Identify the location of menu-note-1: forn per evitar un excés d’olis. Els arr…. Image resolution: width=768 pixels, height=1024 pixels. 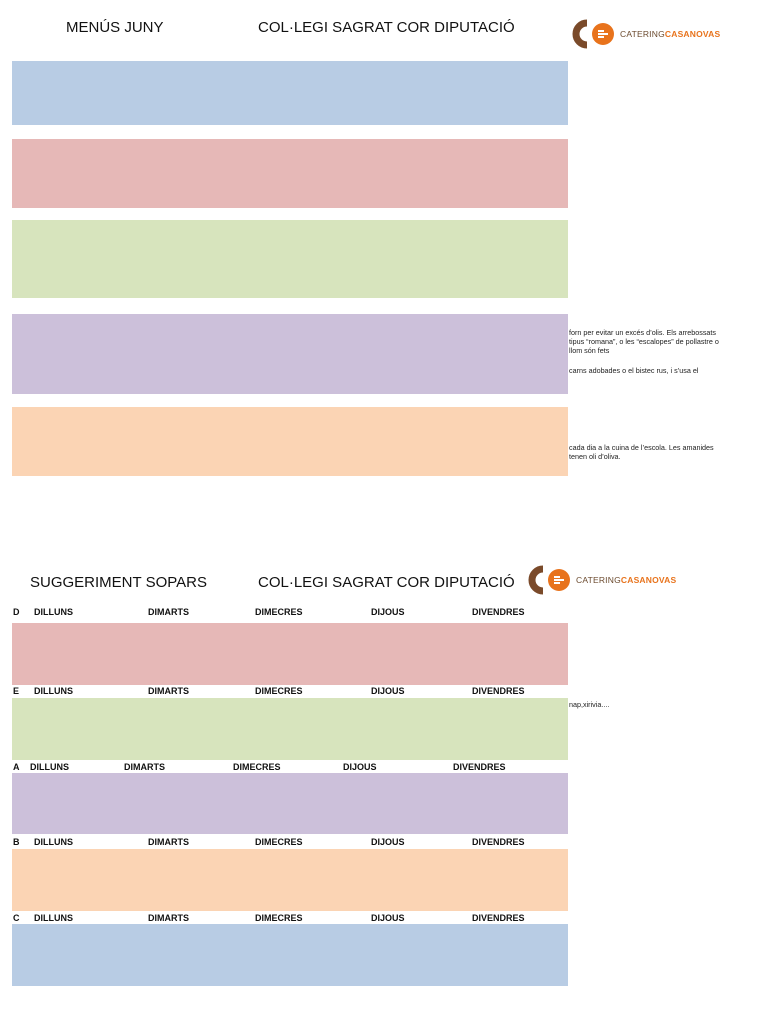
(644, 341).